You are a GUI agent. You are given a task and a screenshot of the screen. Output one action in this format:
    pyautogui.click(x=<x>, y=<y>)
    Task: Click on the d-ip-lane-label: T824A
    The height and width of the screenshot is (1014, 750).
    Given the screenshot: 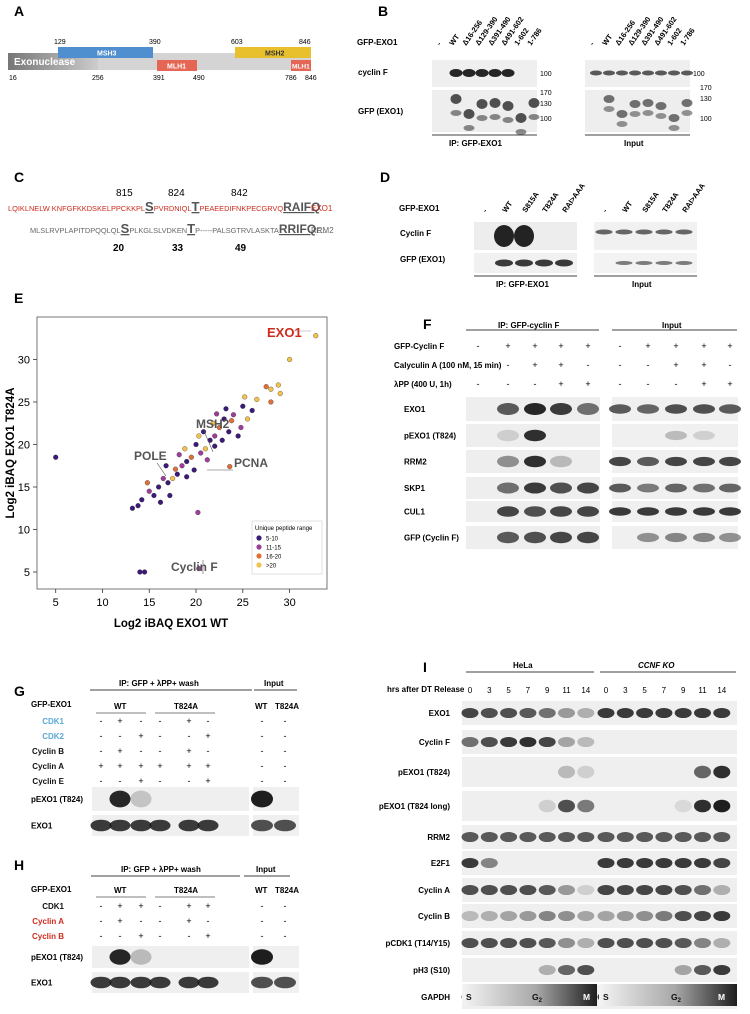 What is the action you would take?
    pyautogui.click(x=550, y=202)
    